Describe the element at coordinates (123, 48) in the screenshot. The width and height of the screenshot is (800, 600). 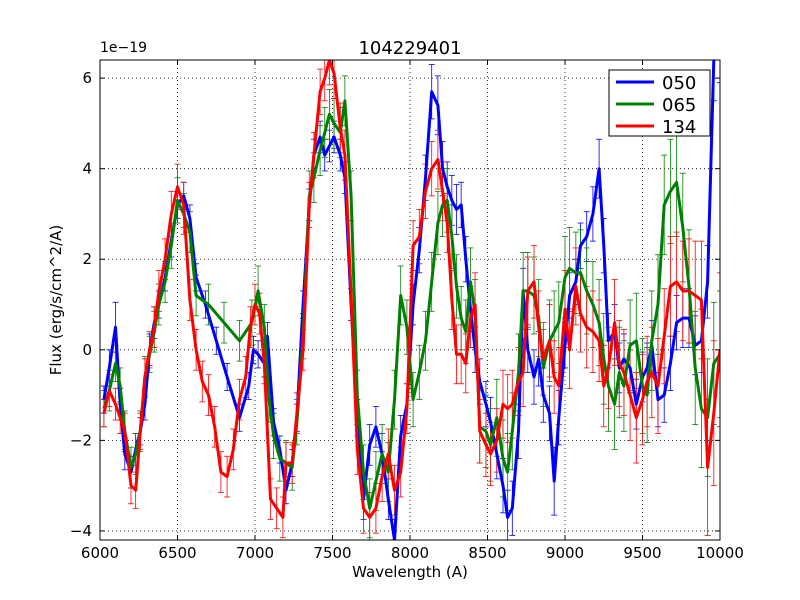
I see `y-offset-label: 1e−19` at that location.